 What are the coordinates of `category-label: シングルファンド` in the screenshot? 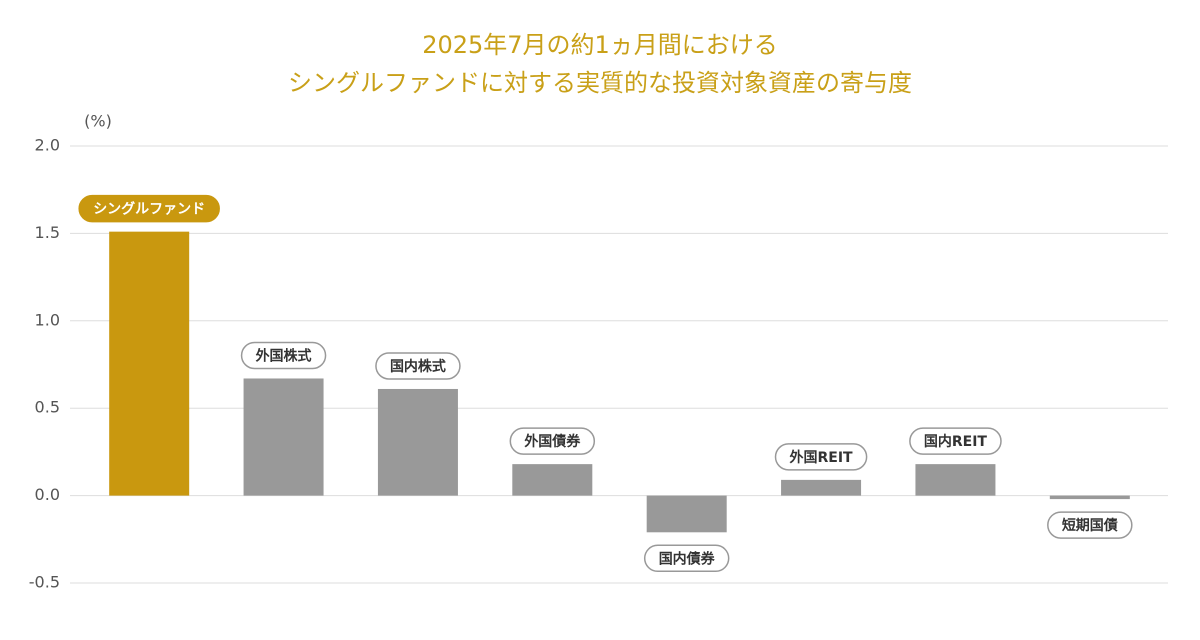 It's located at (149, 209).